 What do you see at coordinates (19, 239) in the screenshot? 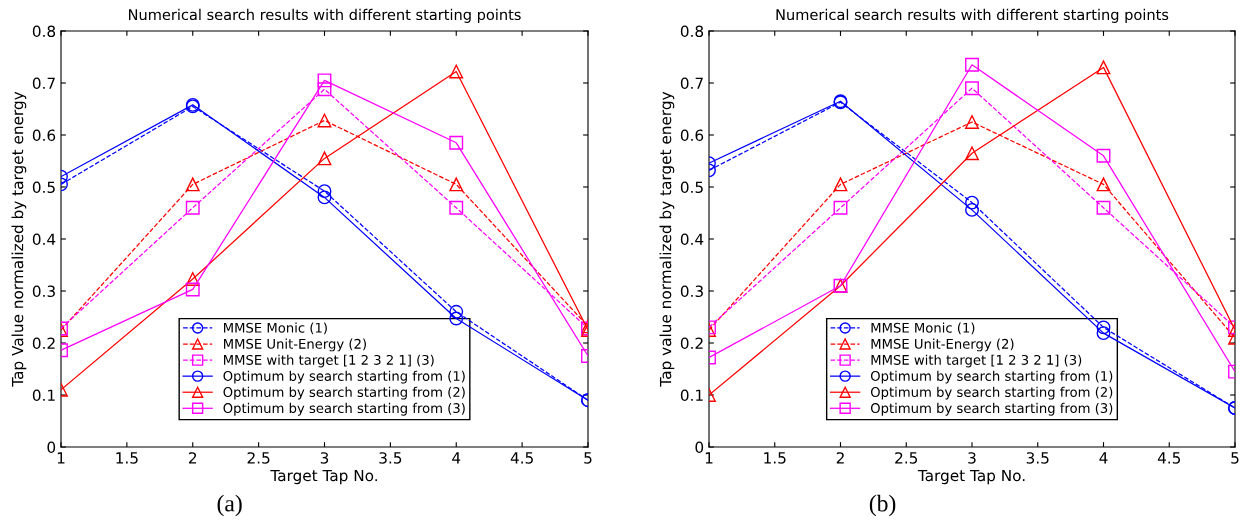
I see `y-axis-title: Tap Value normalized by target energy` at bounding box center [19, 239].